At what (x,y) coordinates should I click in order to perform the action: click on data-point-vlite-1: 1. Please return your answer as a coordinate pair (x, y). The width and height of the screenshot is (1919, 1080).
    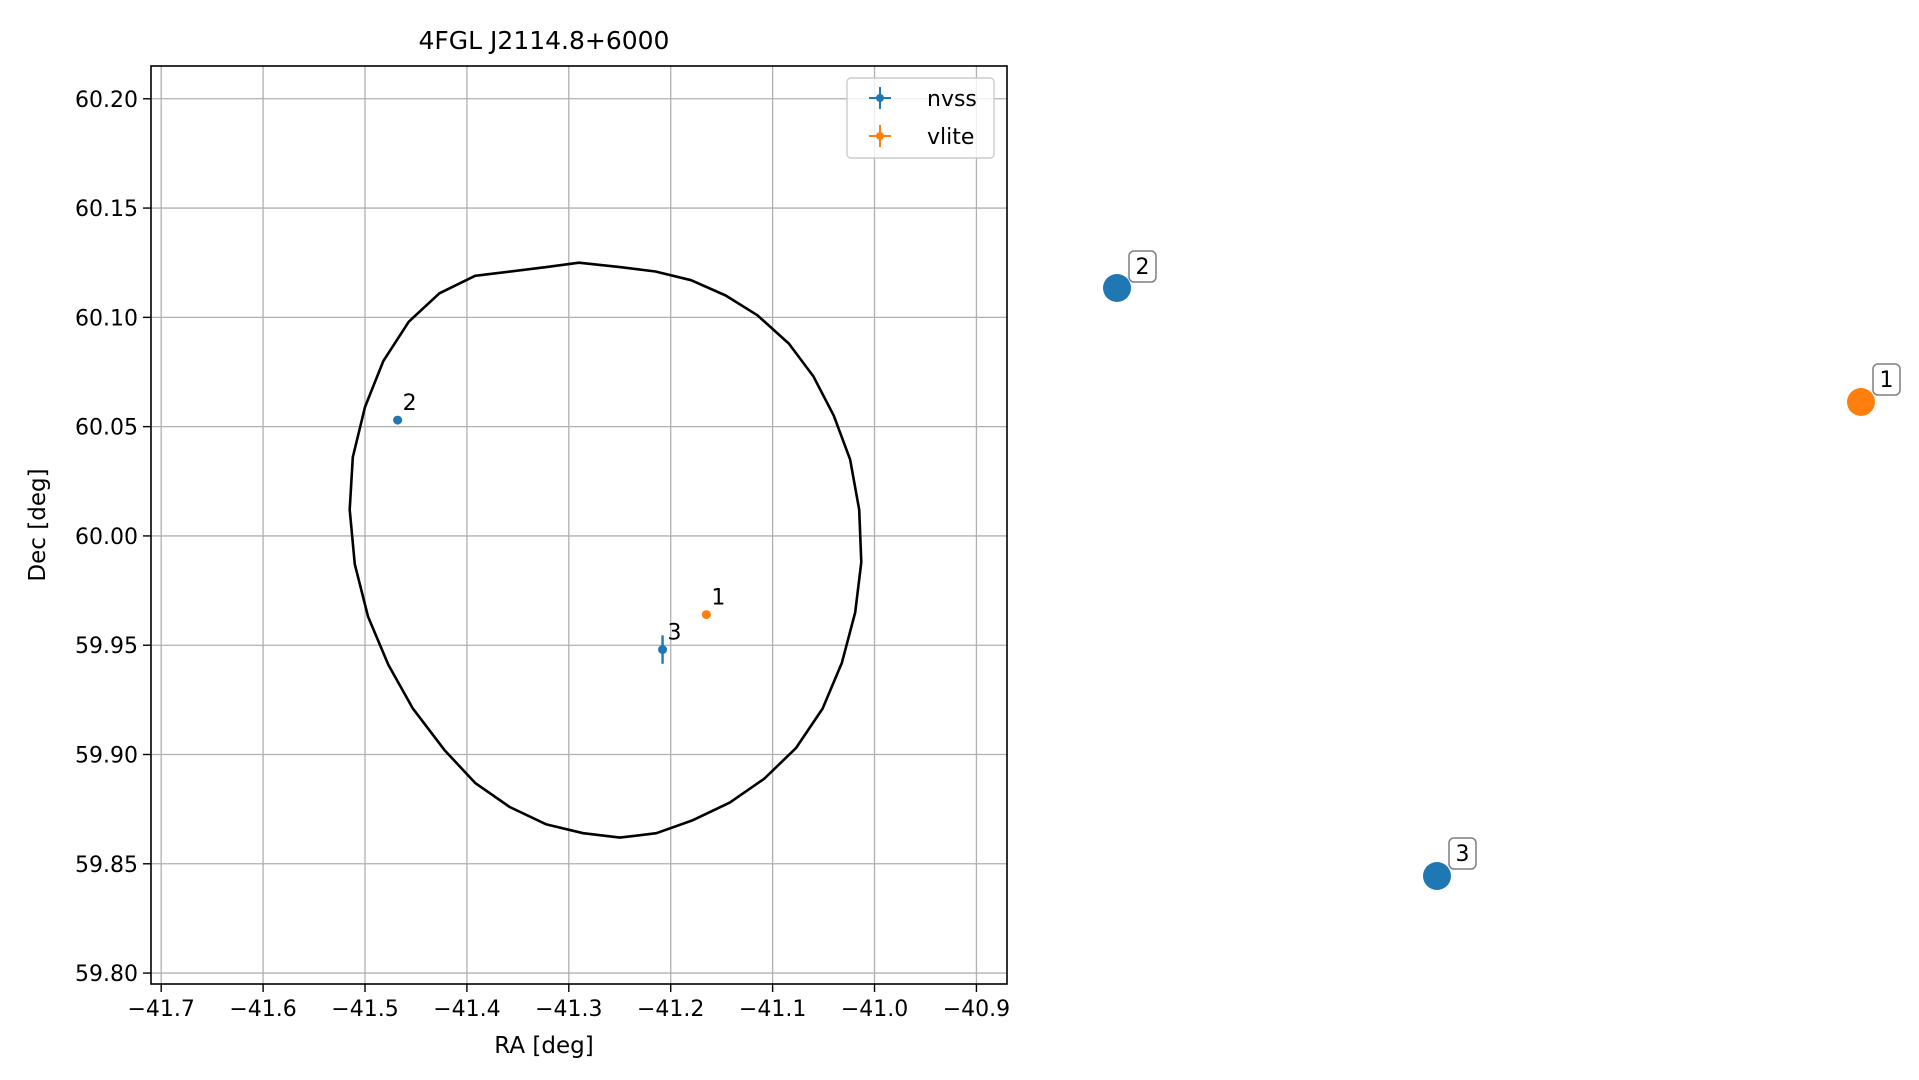
    Looking at the image, I should click on (713, 603).